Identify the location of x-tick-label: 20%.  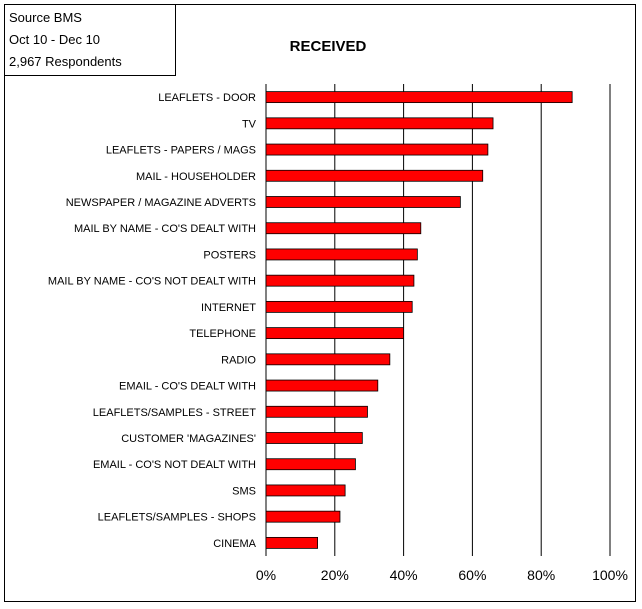
(335, 575).